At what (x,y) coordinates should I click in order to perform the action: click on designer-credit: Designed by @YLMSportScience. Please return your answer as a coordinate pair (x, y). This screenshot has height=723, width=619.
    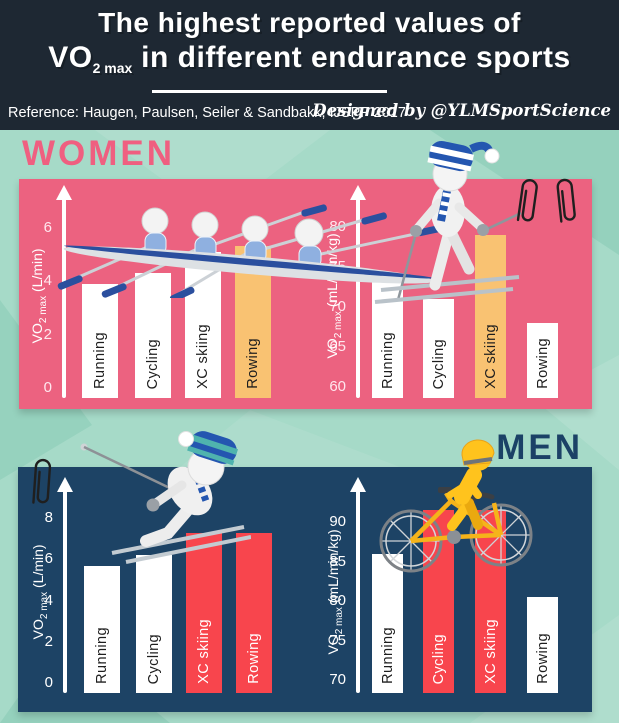
    Looking at the image, I should click on (461, 110).